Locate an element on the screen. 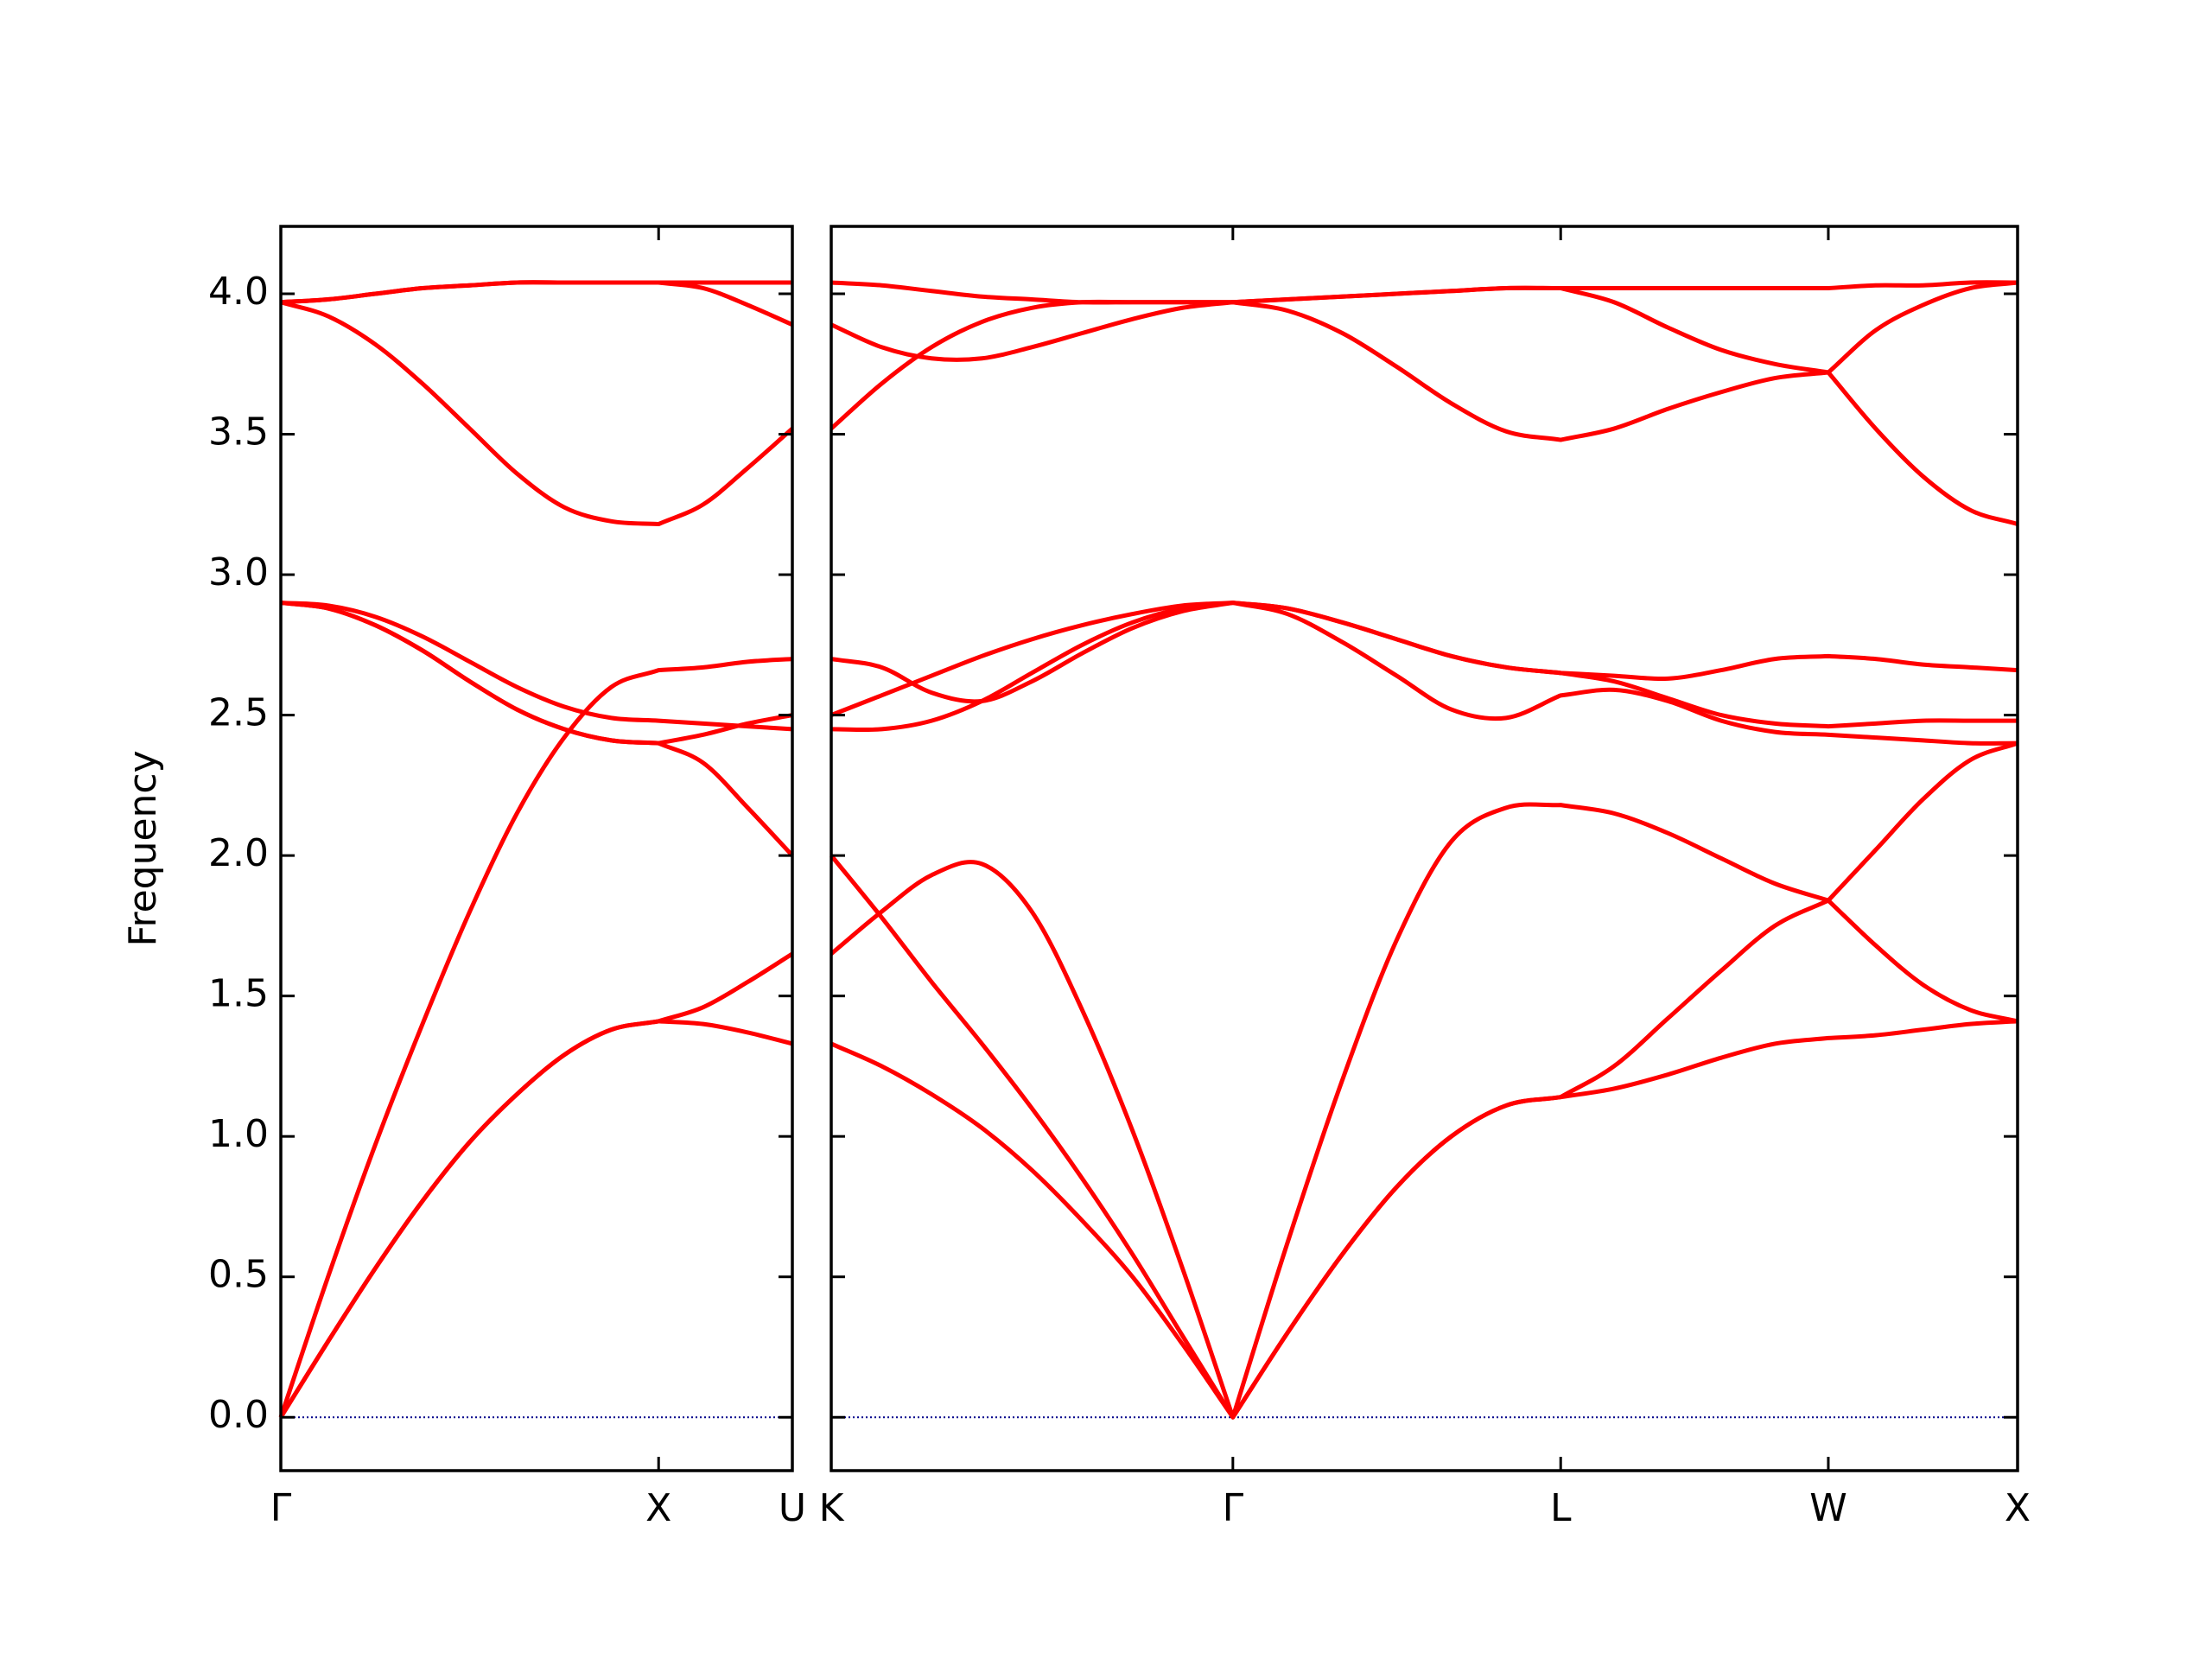 The image size is (2212, 1659). y-tick-label: 4.0 is located at coordinates (238, 292).